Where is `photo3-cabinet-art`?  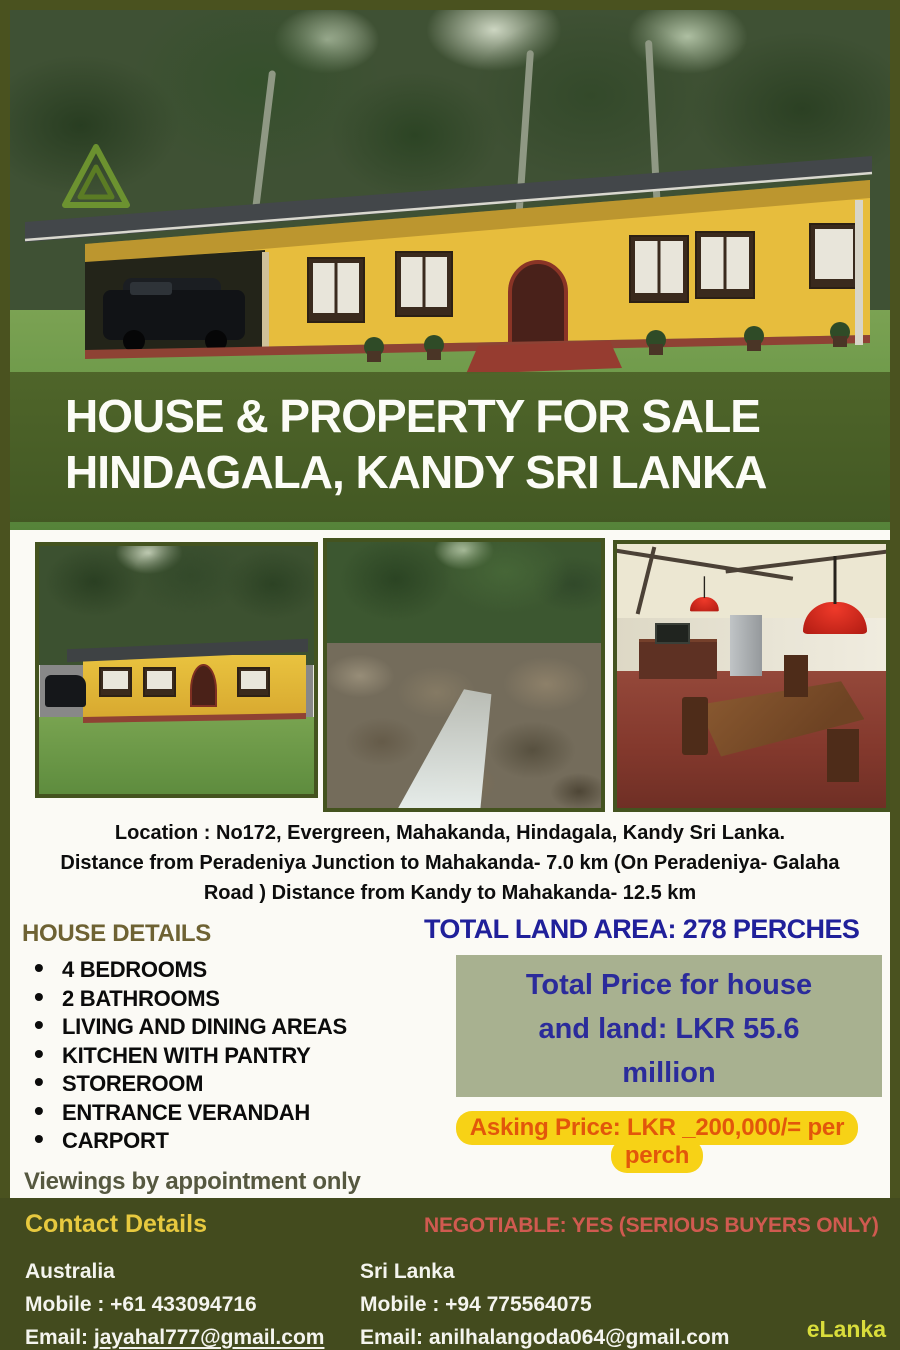
photo3-cabinet-art is located at coordinates (677, 659).